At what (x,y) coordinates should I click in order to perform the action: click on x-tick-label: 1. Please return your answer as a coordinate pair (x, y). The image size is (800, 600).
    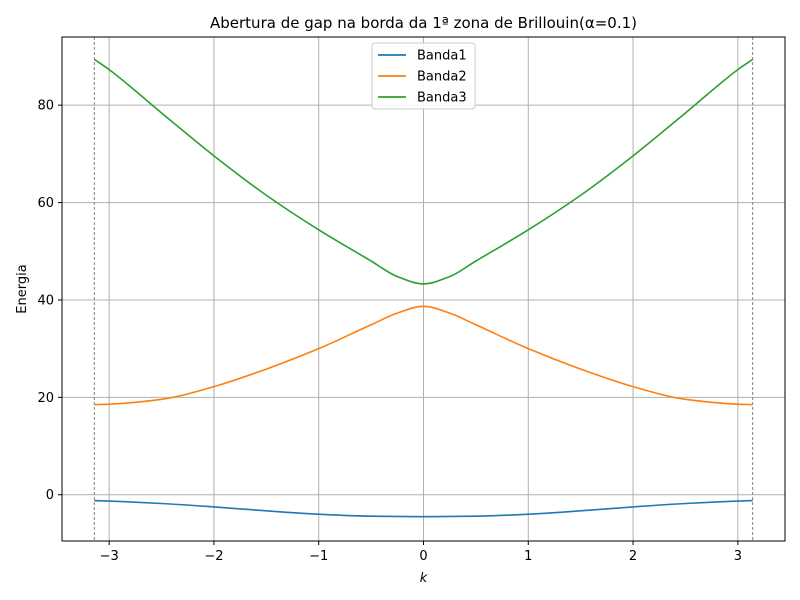
    Looking at the image, I should click on (528, 556).